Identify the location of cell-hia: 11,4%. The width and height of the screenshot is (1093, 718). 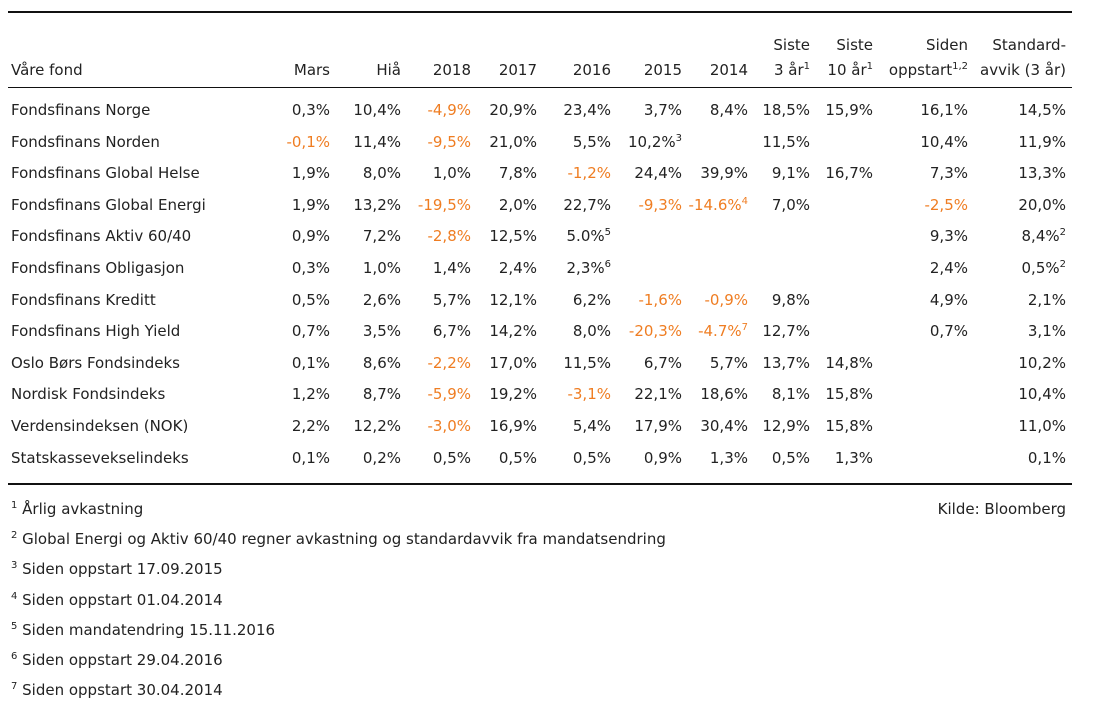
(377, 142).